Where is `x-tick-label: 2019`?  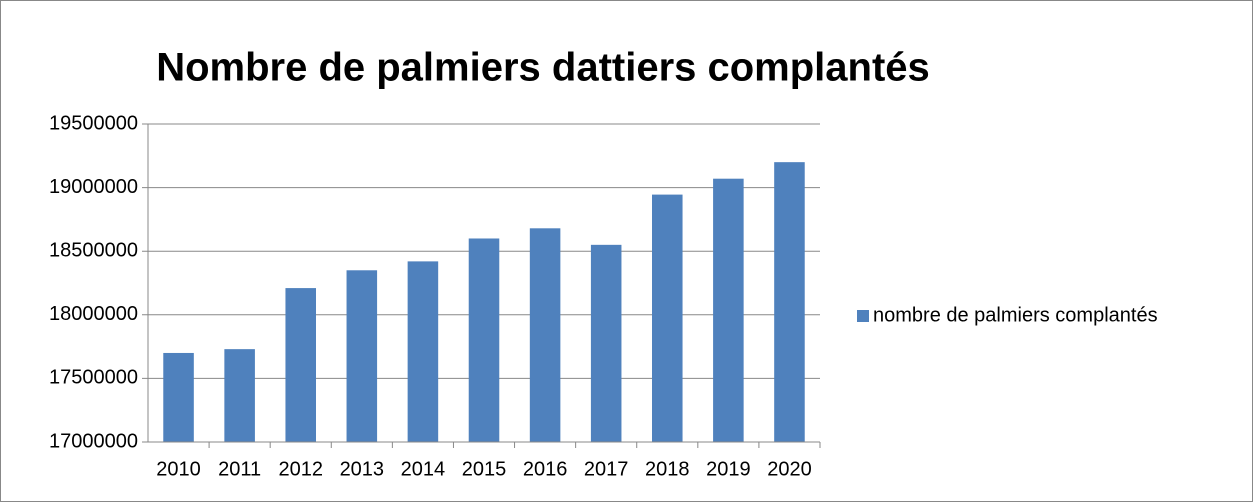 x-tick-label: 2019 is located at coordinates (728, 469).